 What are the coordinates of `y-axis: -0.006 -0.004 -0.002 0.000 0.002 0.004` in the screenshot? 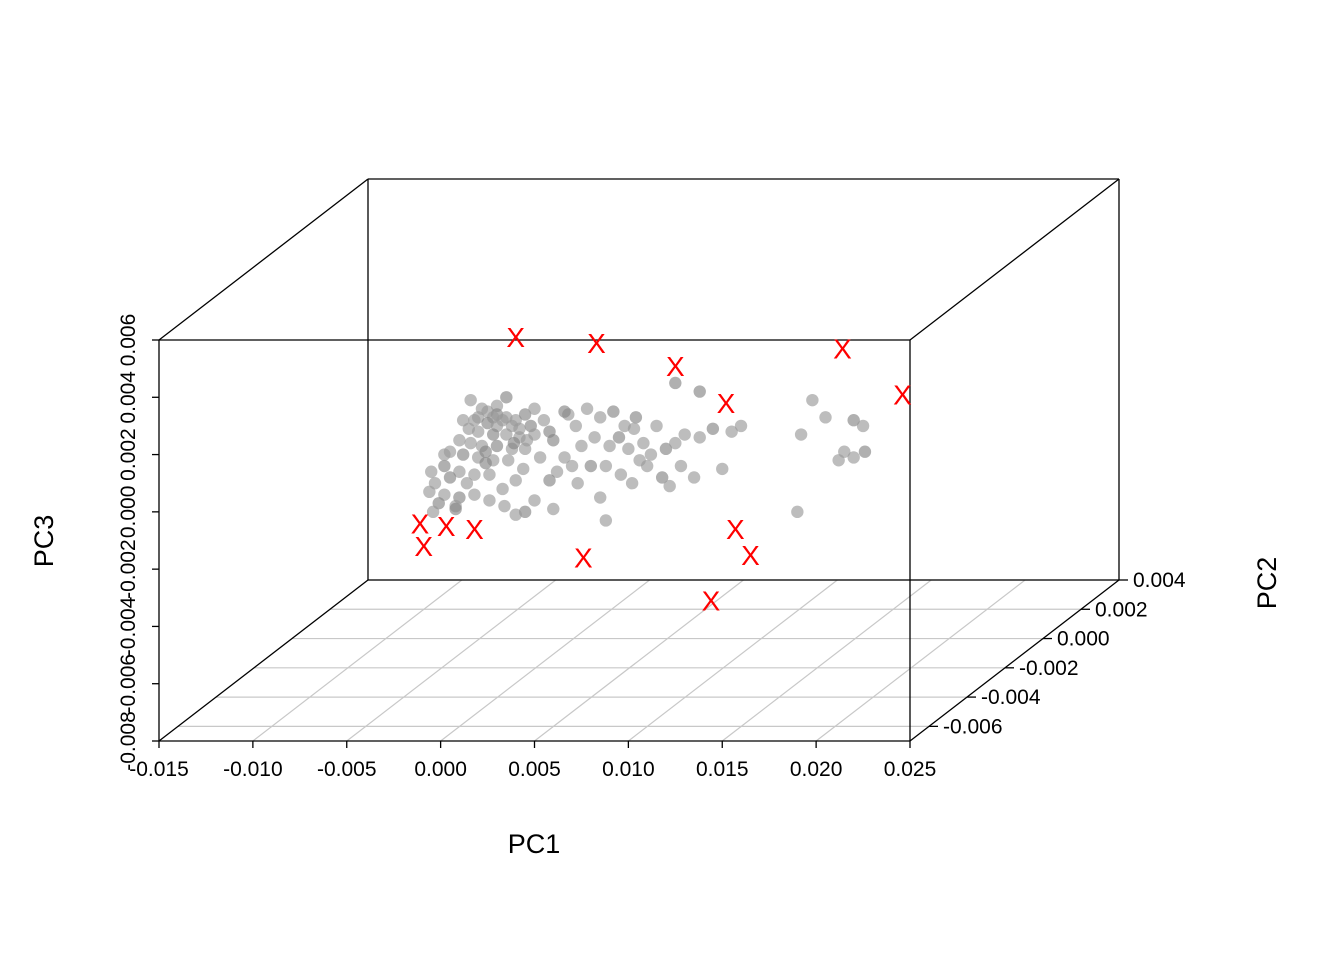 It's located at (1057, 653).